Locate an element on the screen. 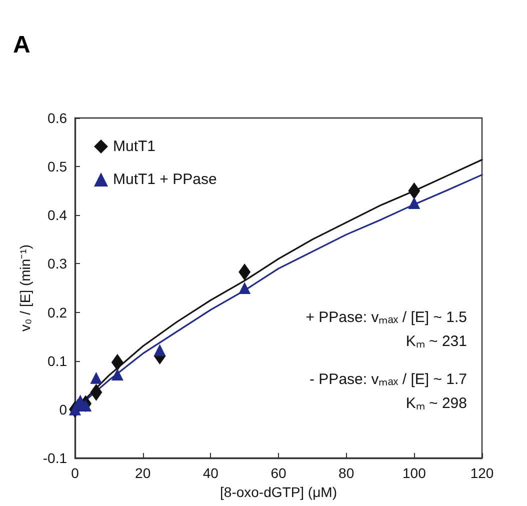  y-tick-label: 0.3 is located at coordinates (58, 264).